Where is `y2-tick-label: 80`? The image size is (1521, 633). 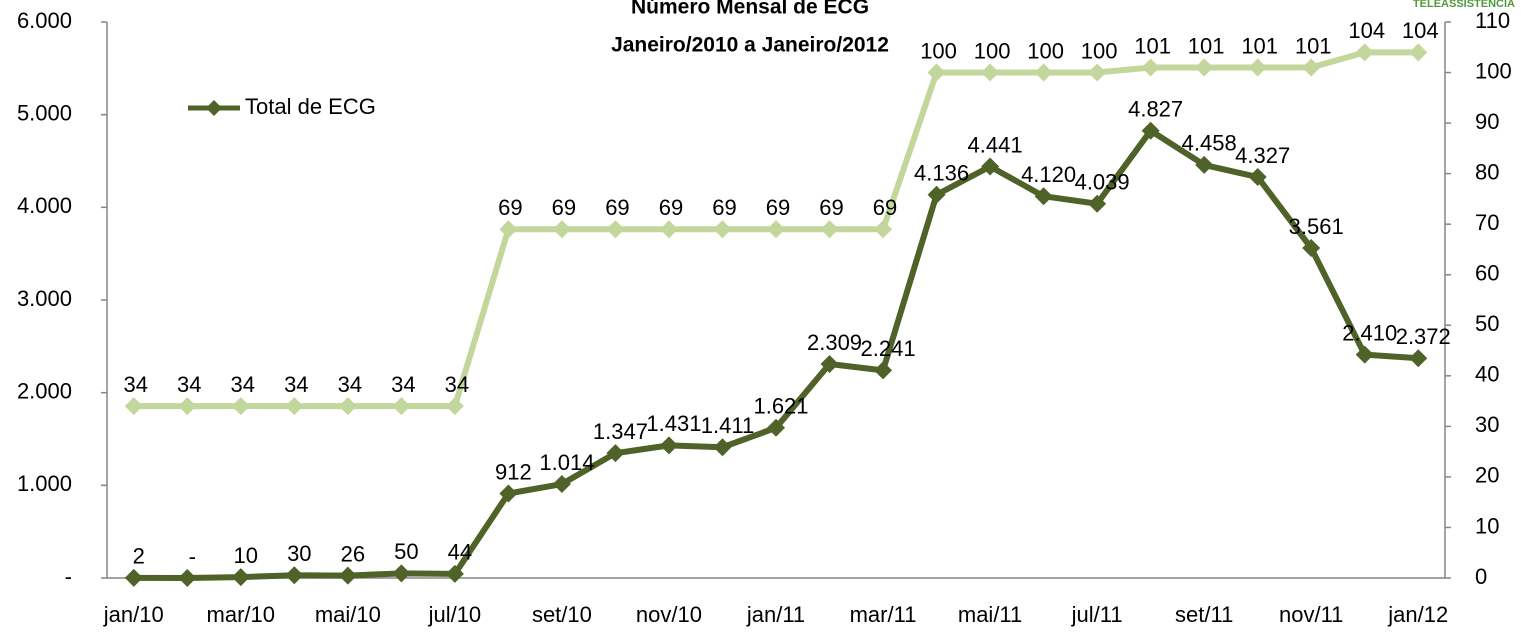 y2-tick-label: 80 is located at coordinates (1487, 171).